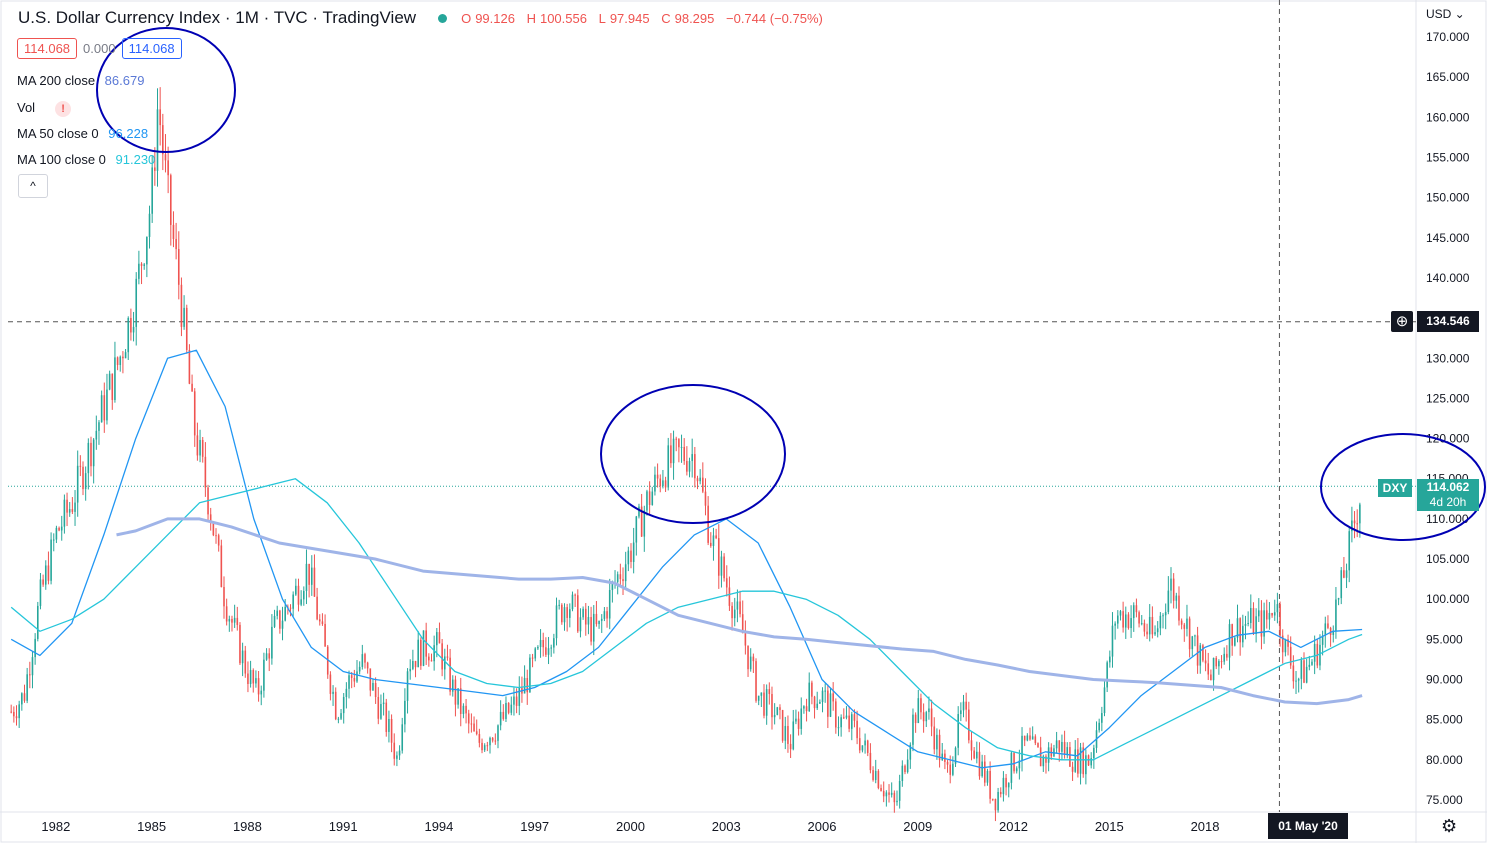 This screenshot has height=843, width=1487. What do you see at coordinates (44, 108) in the screenshot?
I see `legend-volume: Vol!` at bounding box center [44, 108].